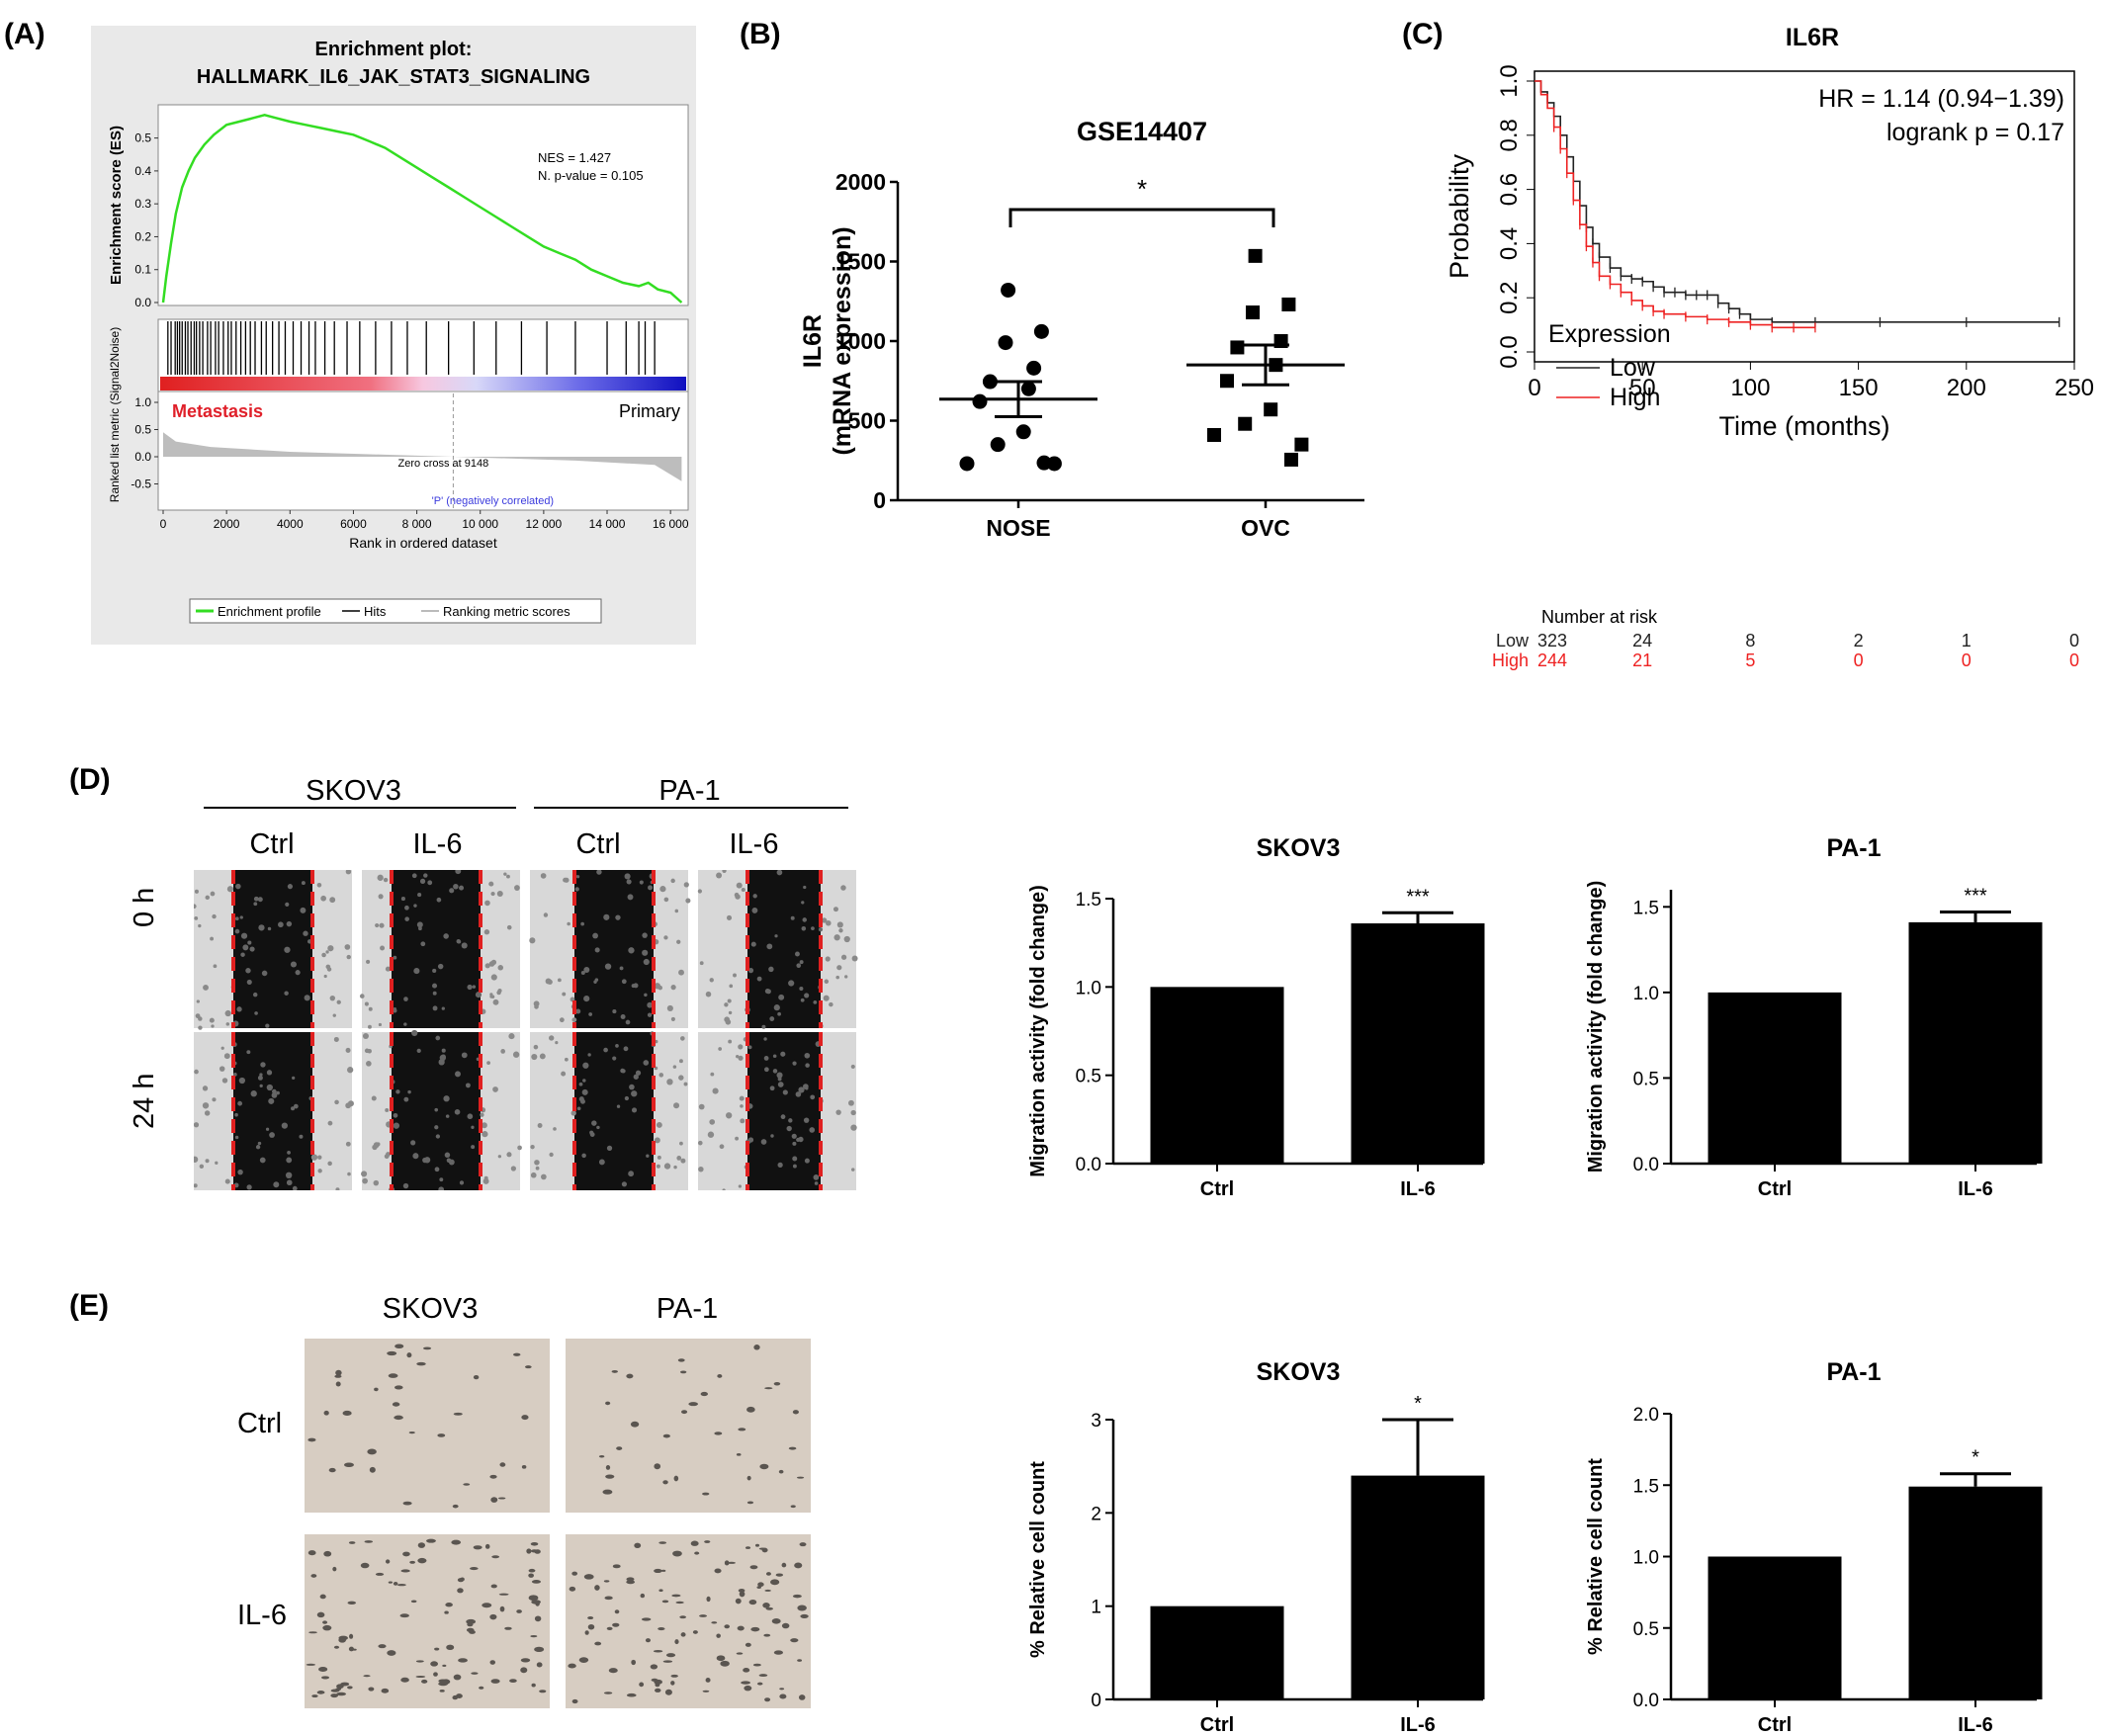 This screenshot has width=2104, height=1736. I want to click on plot-frame, so click(1804, 216).